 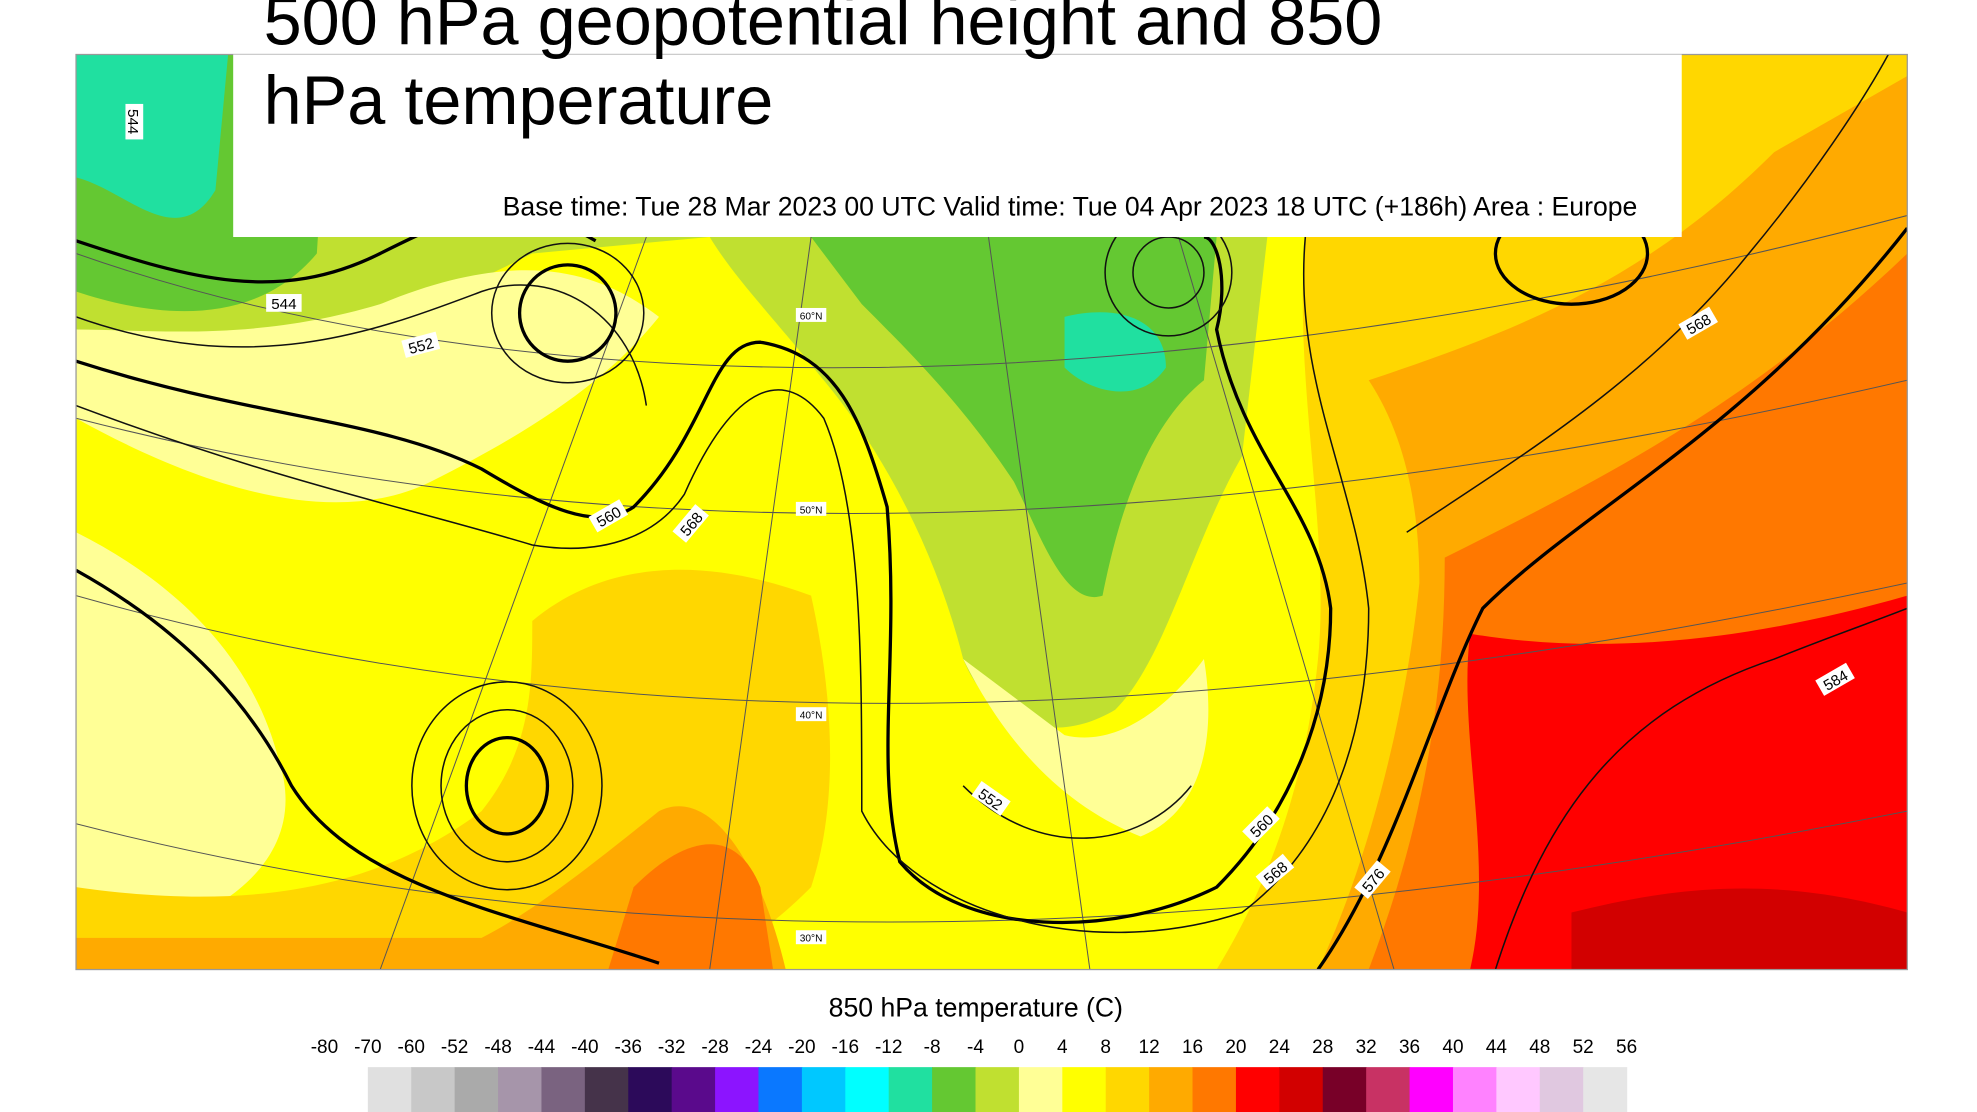 What do you see at coordinates (714, 1047) in the screenshot?
I see `colorbar-label: -28` at bounding box center [714, 1047].